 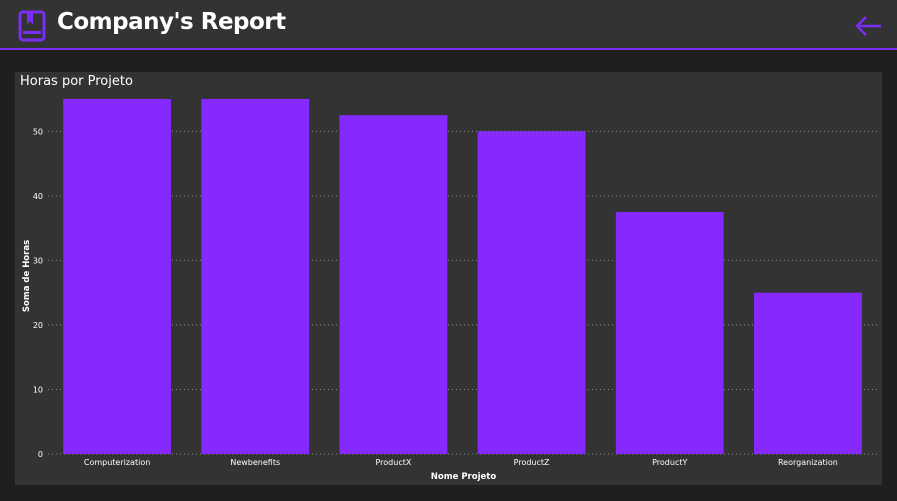 What do you see at coordinates (669, 462) in the screenshot?
I see `x-tick-label: ProductY` at bounding box center [669, 462].